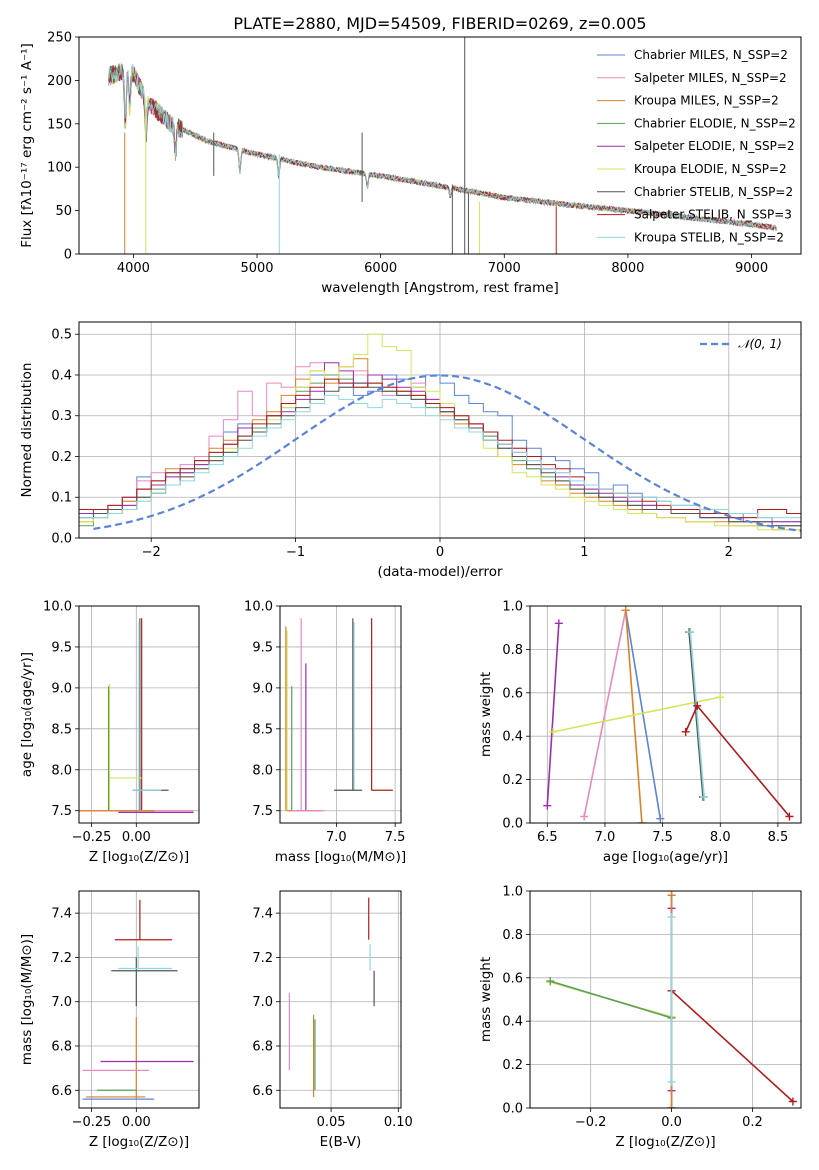 Image resolution: width=819 pixels, height=1170 pixels. I want to click on y-tick-label: 7.5, so click(61, 811).